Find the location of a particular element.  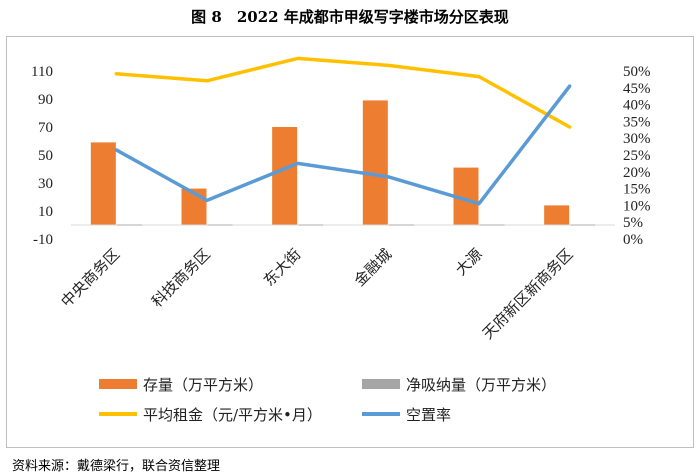

right-tick-label: 50% is located at coordinates (637, 72).